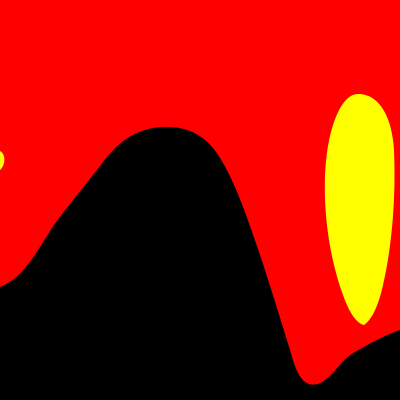 The height and width of the screenshot is (400, 400). What do you see at coordinates (2, 160) in the screenshot?
I see `yellow-left-sliver` at bounding box center [2, 160].